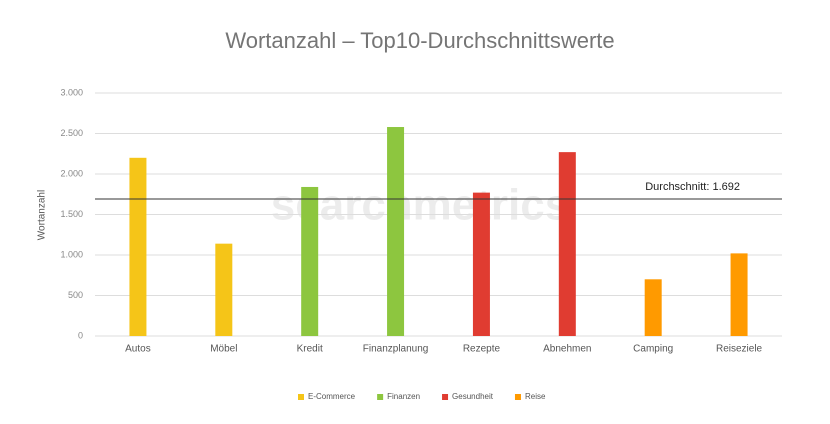 This screenshot has height=424, width=830. Describe the element at coordinates (71, 92) in the screenshot. I see `y-tick-label: 3.000` at that location.